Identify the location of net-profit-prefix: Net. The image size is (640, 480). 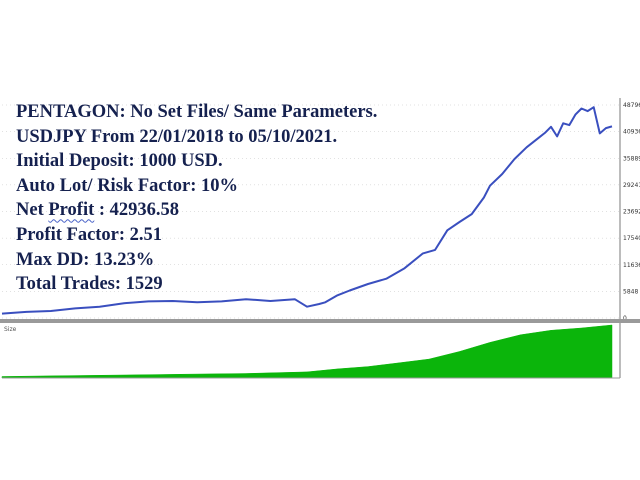
(32, 210).